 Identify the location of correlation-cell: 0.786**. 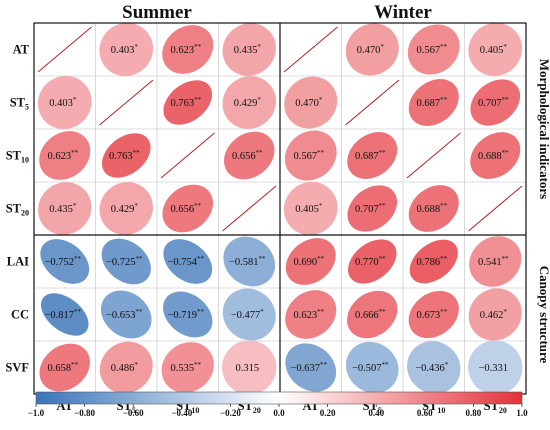
(433, 261).